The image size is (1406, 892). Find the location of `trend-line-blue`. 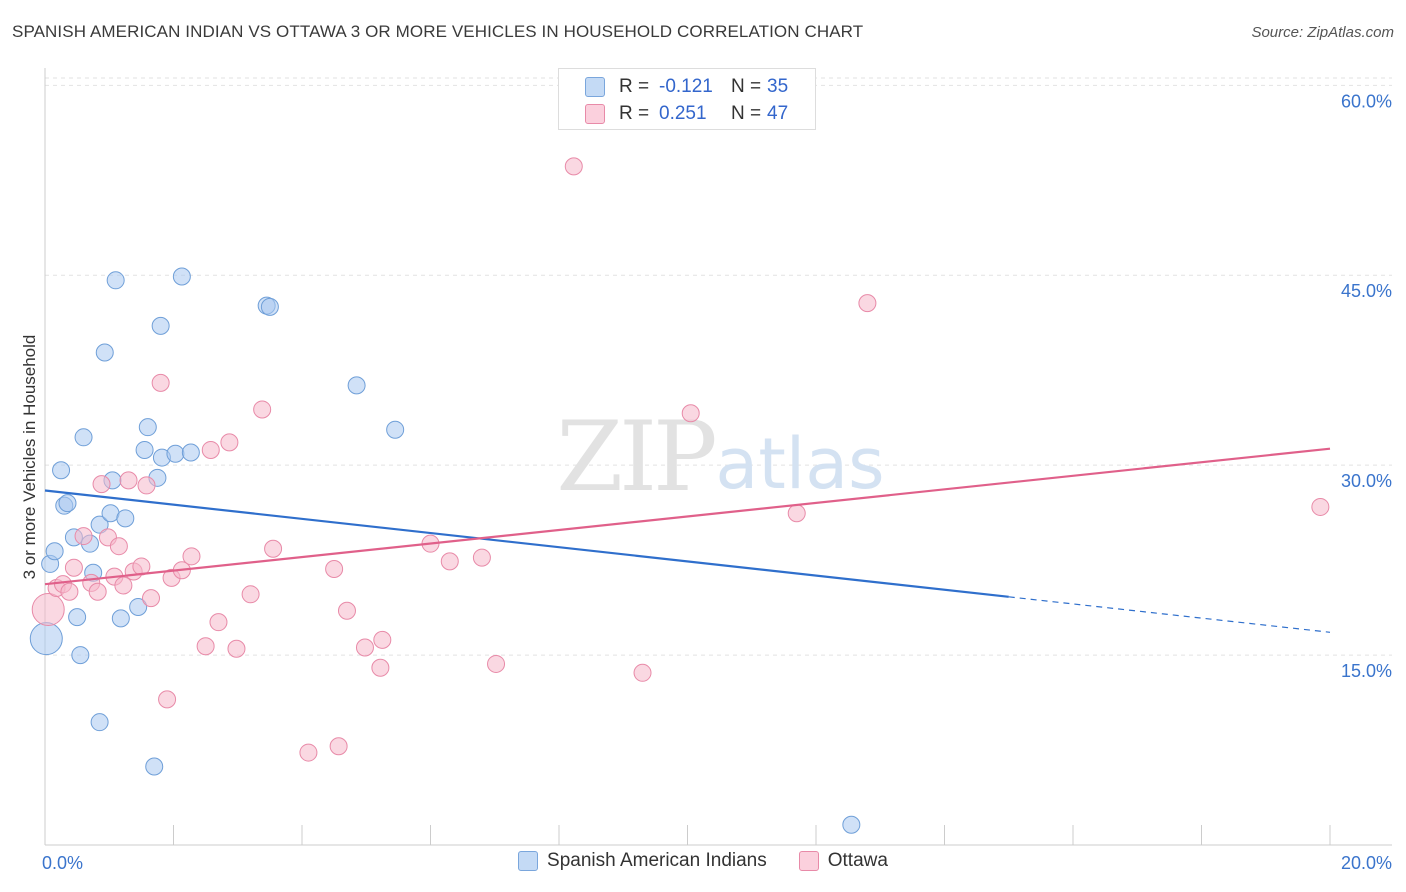

trend-line-blue is located at coordinates (526, 543).